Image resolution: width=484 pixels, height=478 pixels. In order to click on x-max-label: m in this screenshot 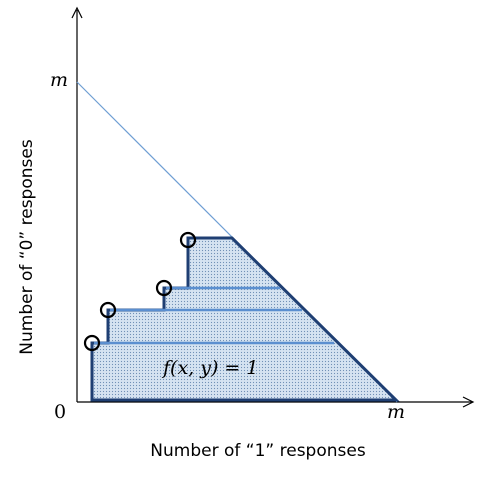, I will do `click(396, 412)`.